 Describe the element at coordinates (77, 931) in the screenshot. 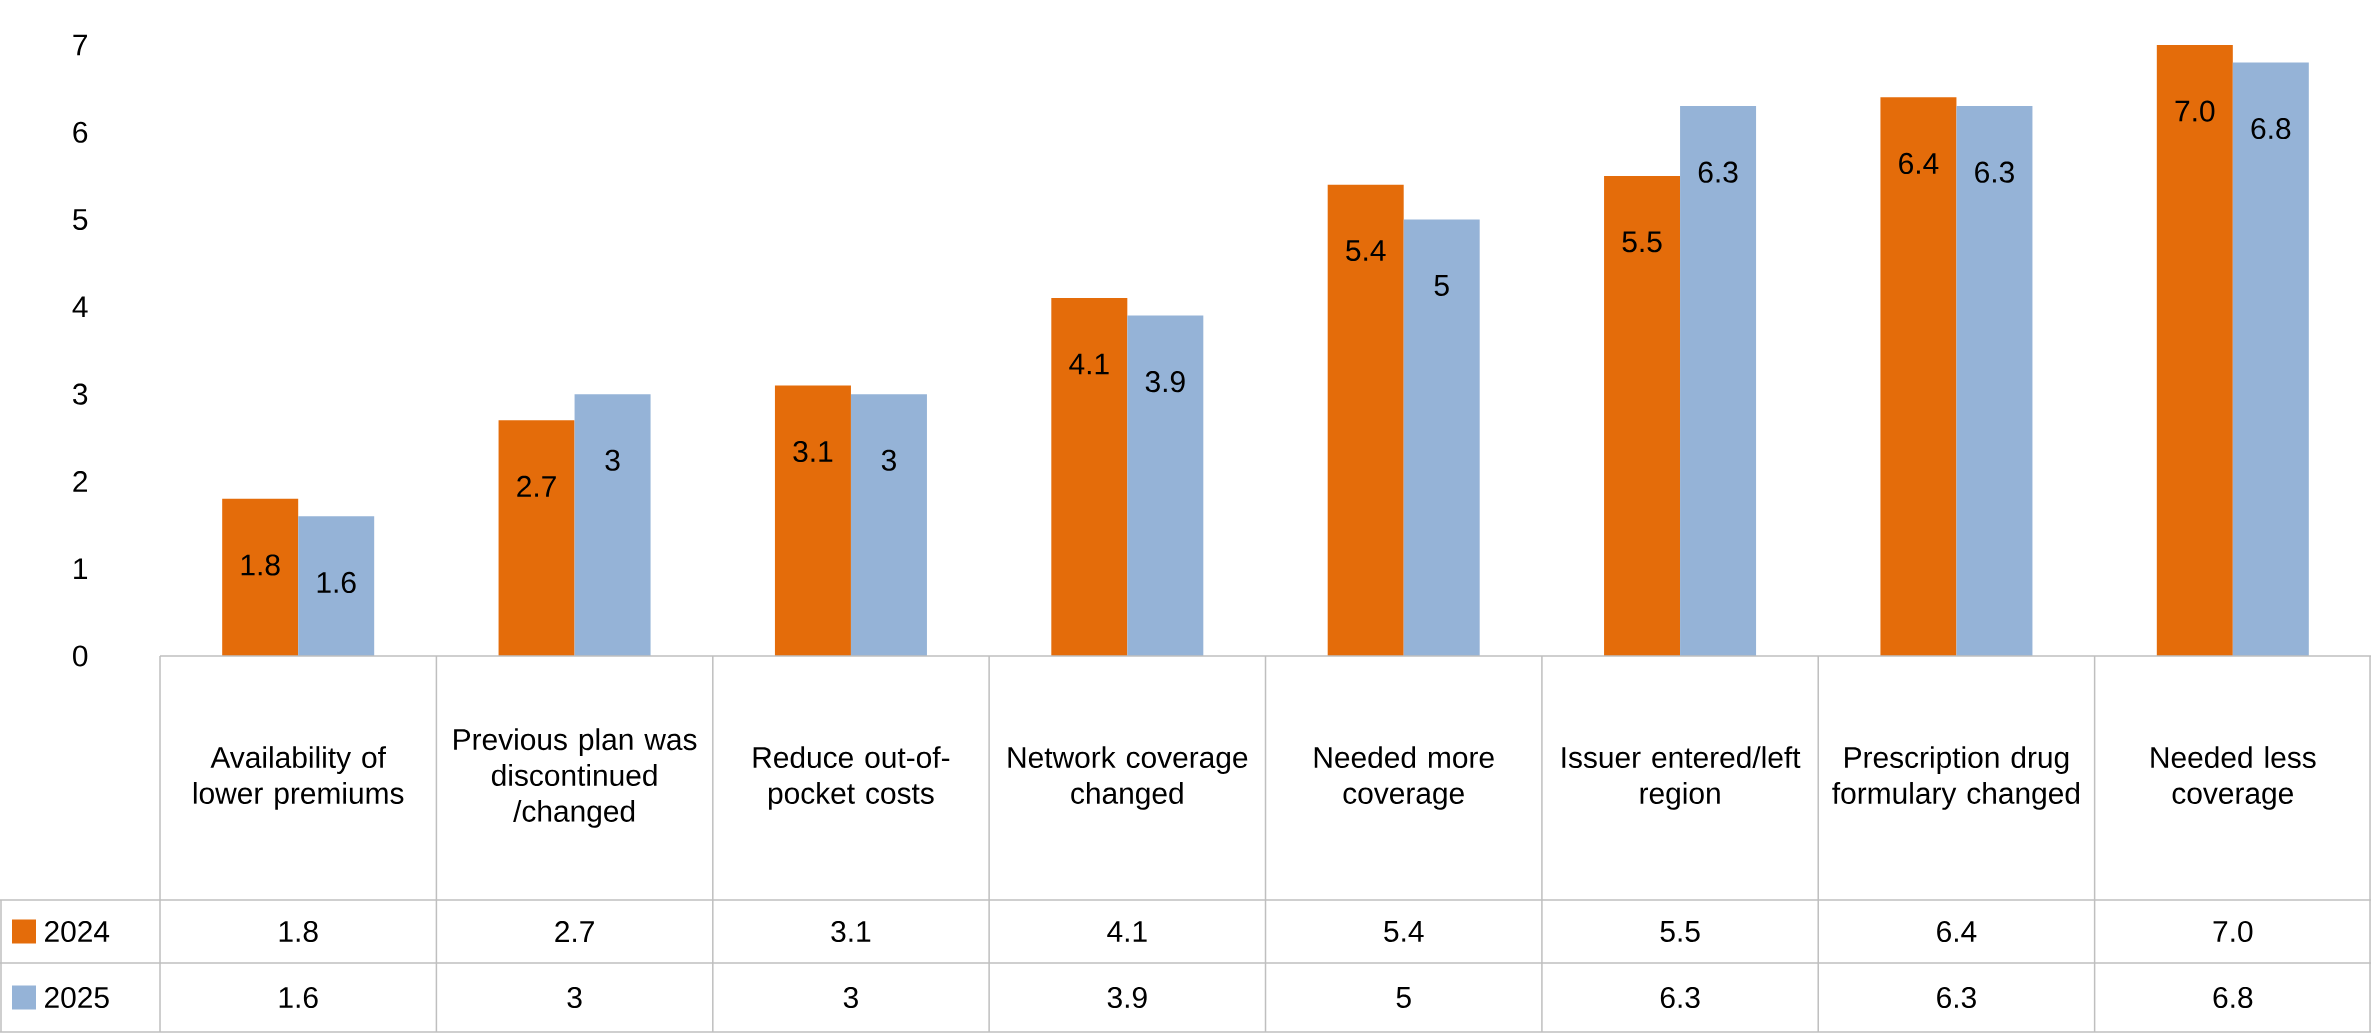

I see `legend-label: 2024` at that location.